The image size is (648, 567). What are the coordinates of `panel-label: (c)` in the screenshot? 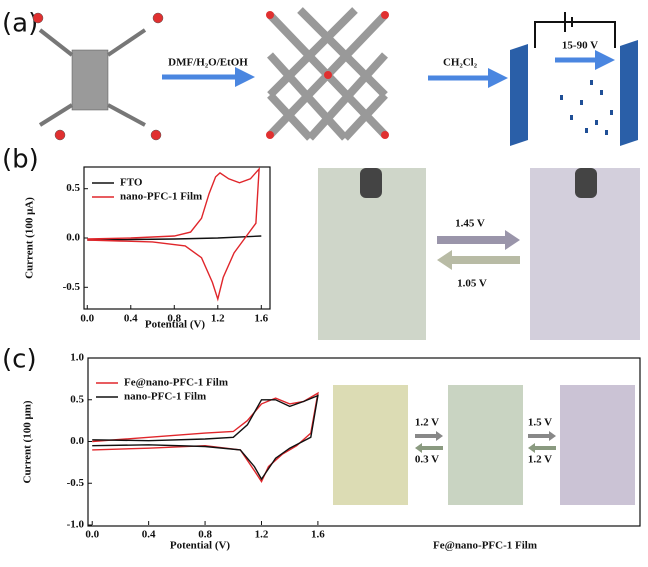 It's located at (19, 360).